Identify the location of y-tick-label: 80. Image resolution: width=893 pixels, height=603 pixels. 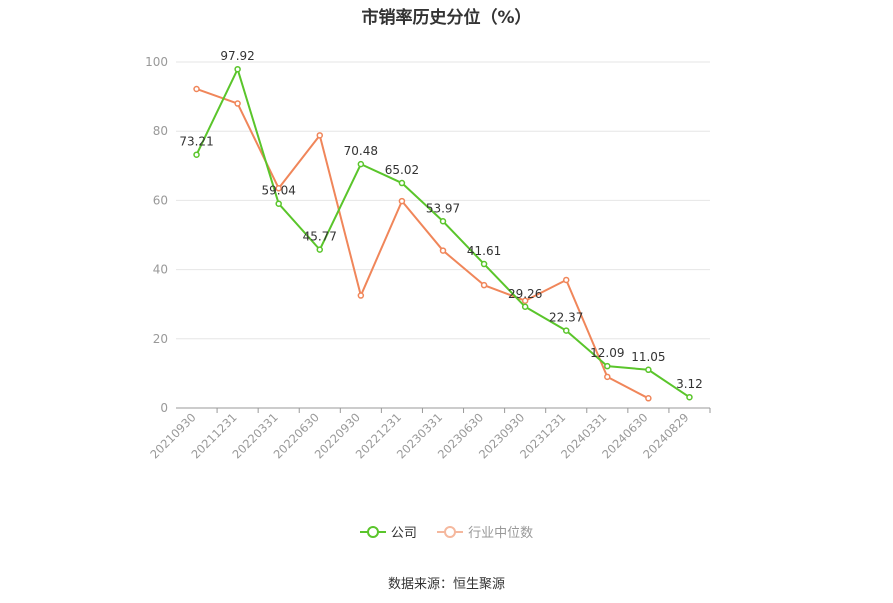
(160, 131).